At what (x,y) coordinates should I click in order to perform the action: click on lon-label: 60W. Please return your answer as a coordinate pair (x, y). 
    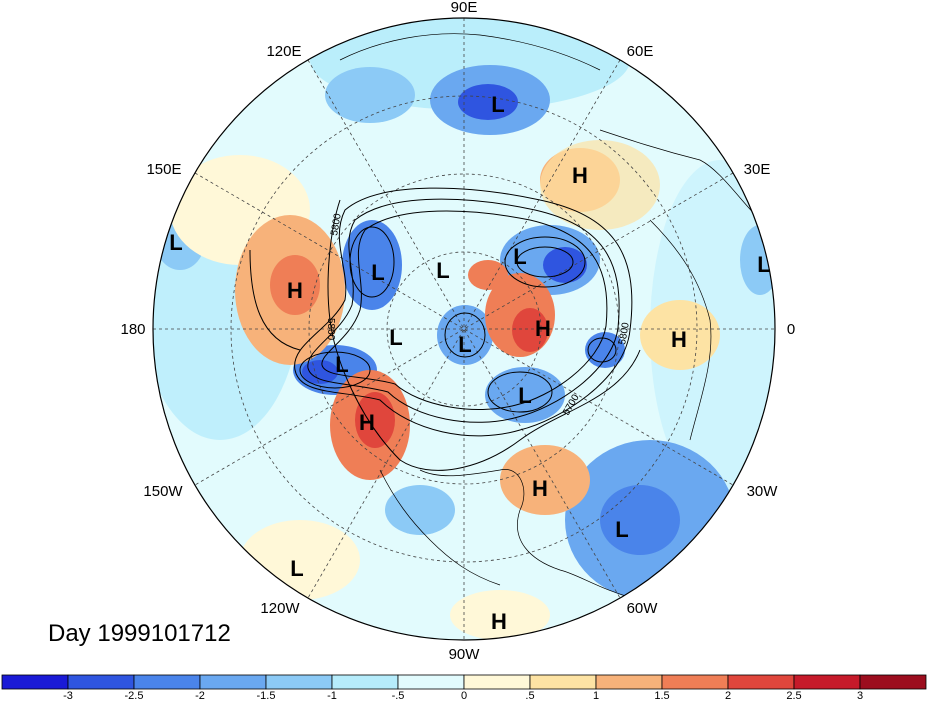
    Looking at the image, I should click on (643, 608).